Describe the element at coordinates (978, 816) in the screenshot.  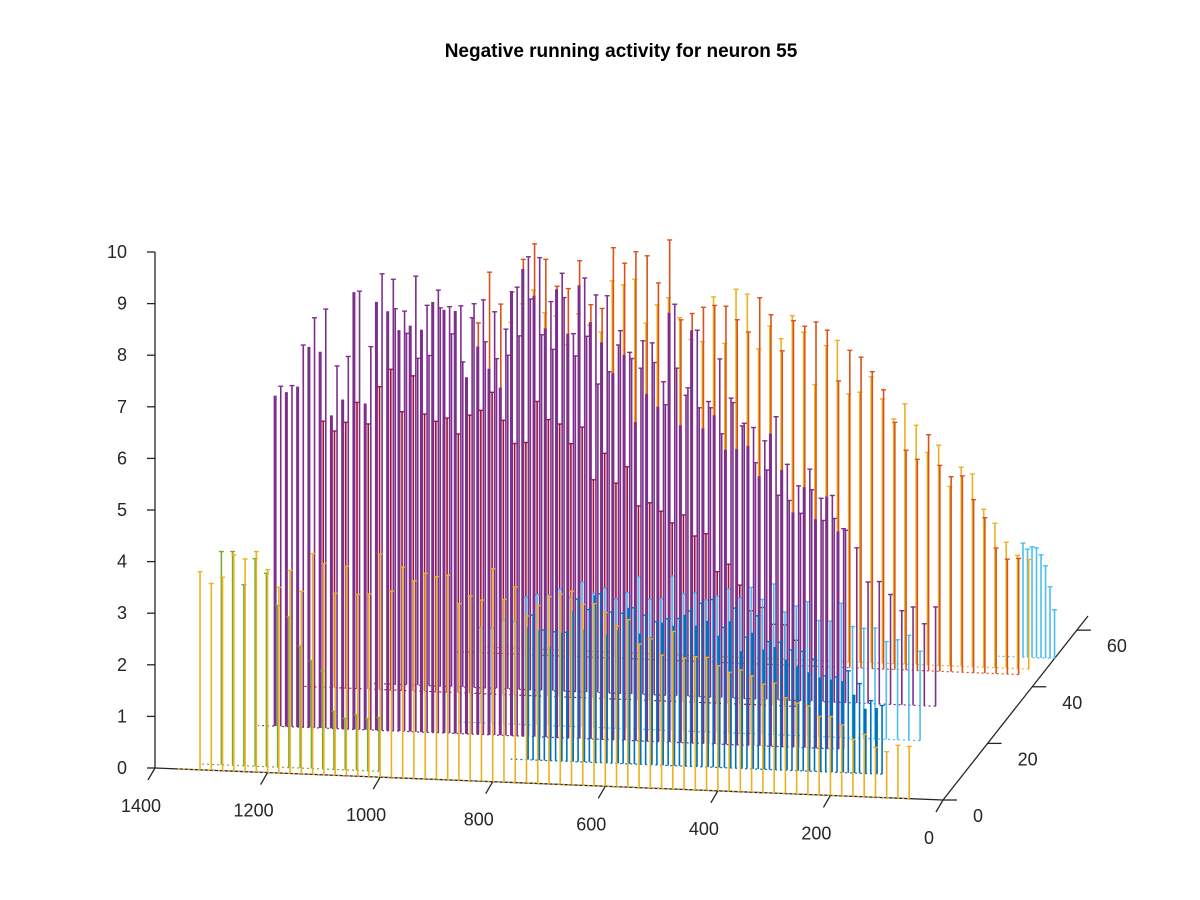
I see `y-tick-label: 0` at that location.